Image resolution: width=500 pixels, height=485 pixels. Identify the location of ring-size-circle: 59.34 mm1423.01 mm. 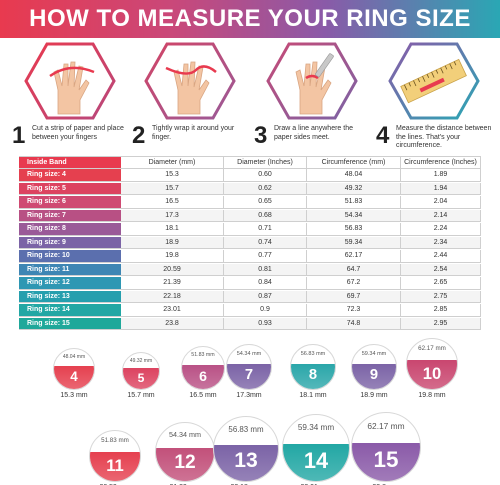
(316, 449).